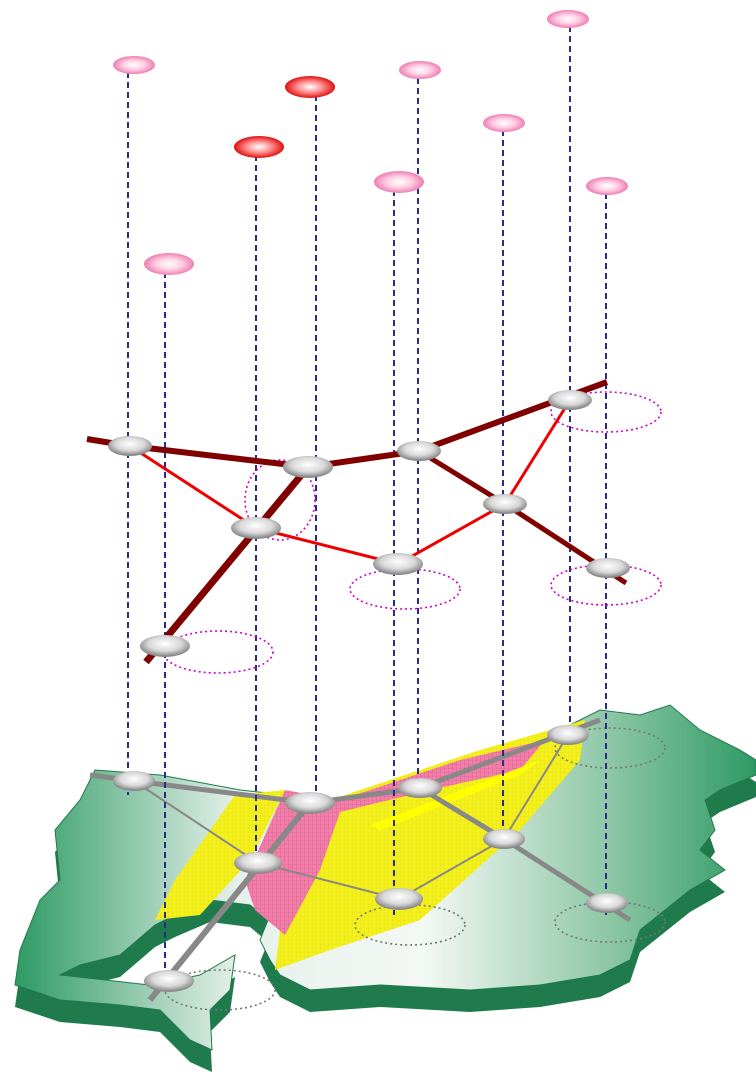  What do you see at coordinates (455, 795) in the screenshot?
I see `yellow-band` at bounding box center [455, 795].